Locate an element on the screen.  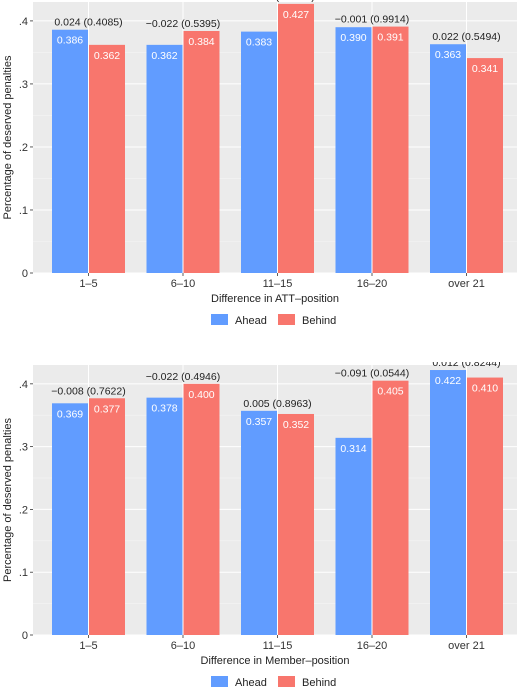
bar-value-label: 0.410 is located at coordinates (485, 389).